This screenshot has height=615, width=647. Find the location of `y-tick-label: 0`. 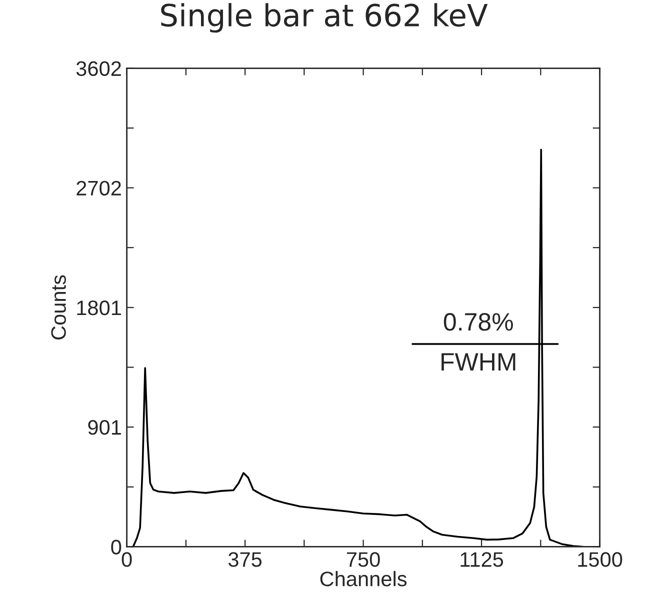

y-tick-label: 0 is located at coordinates (116, 547).